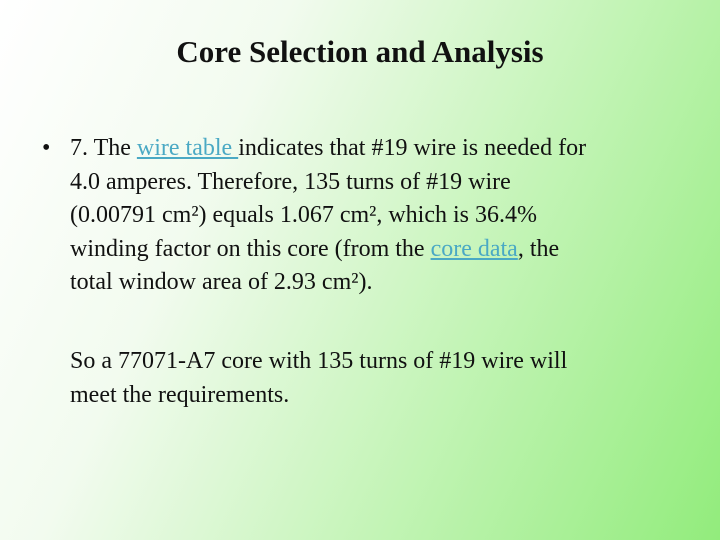 The height and width of the screenshot is (540, 720). Describe the element at coordinates (103, 148) in the screenshot. I see `text: 7. The` at that location.